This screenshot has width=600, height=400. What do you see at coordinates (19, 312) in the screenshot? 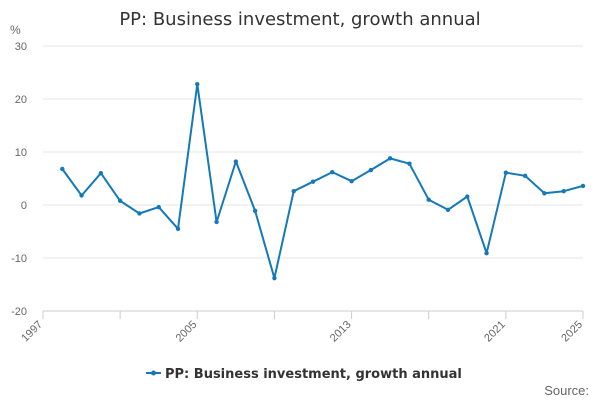
I see `y-tick-label: -20` at bounding box center [19, 312].